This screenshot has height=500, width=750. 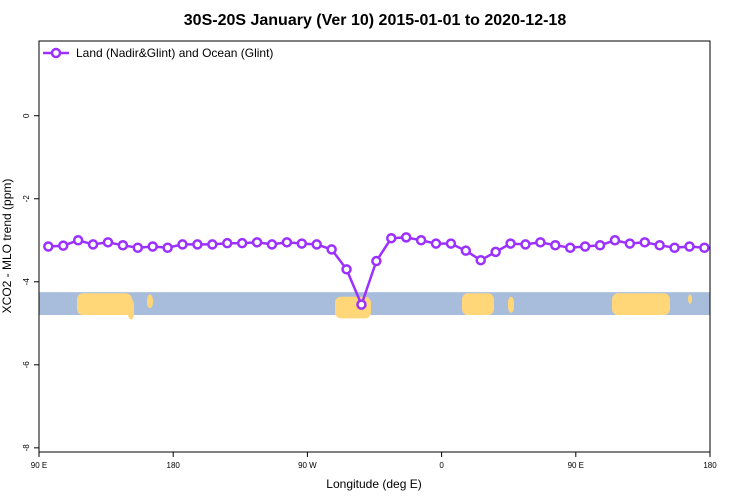 I want to click on y-tick-label: -2, so click(x=26, y=199).